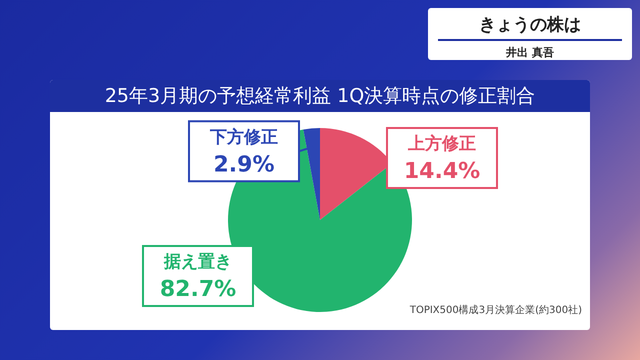 This screenshot has height=360, width=640. Describe the element at coordinates (198, 289) in the screenshot. I see `data-label: 82.7%` at that location.